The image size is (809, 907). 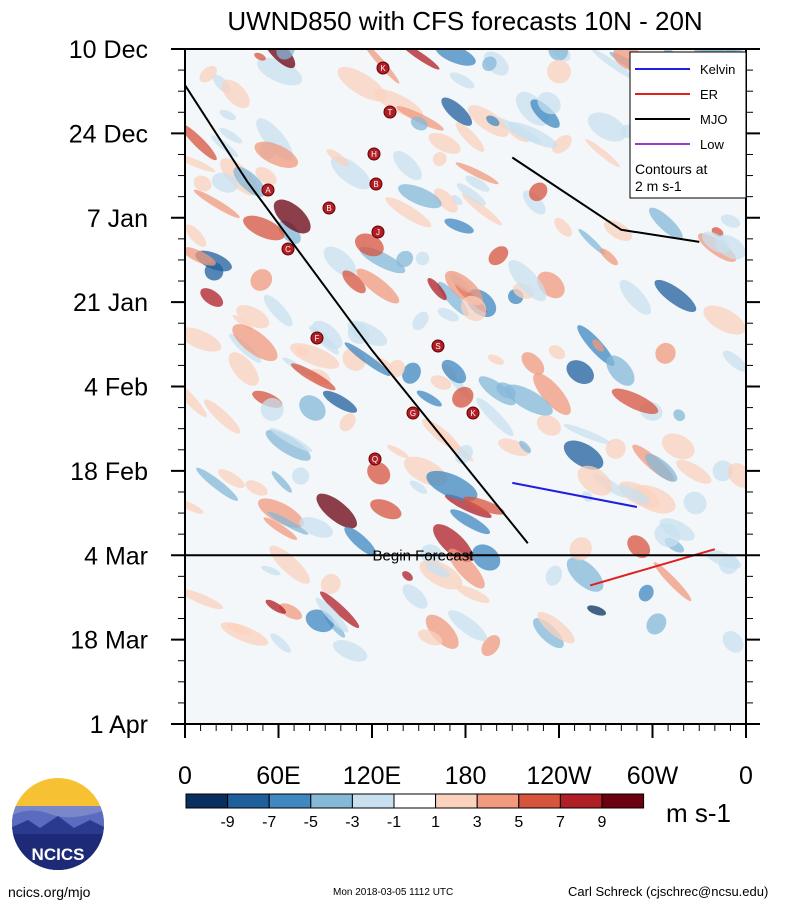 What do you see at coordinates (709, 94) in the screenshot?
I see `legend-label-er: ER` at bounding box center [709, 94].